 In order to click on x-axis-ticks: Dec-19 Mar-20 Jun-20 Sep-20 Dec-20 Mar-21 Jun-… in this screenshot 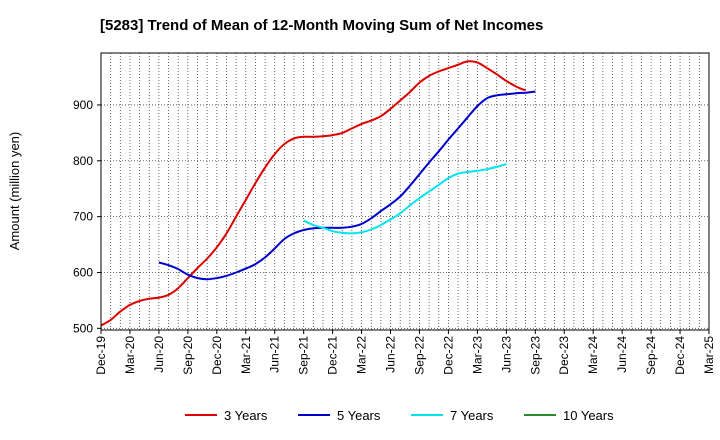, I will do `click(405, 352)`.